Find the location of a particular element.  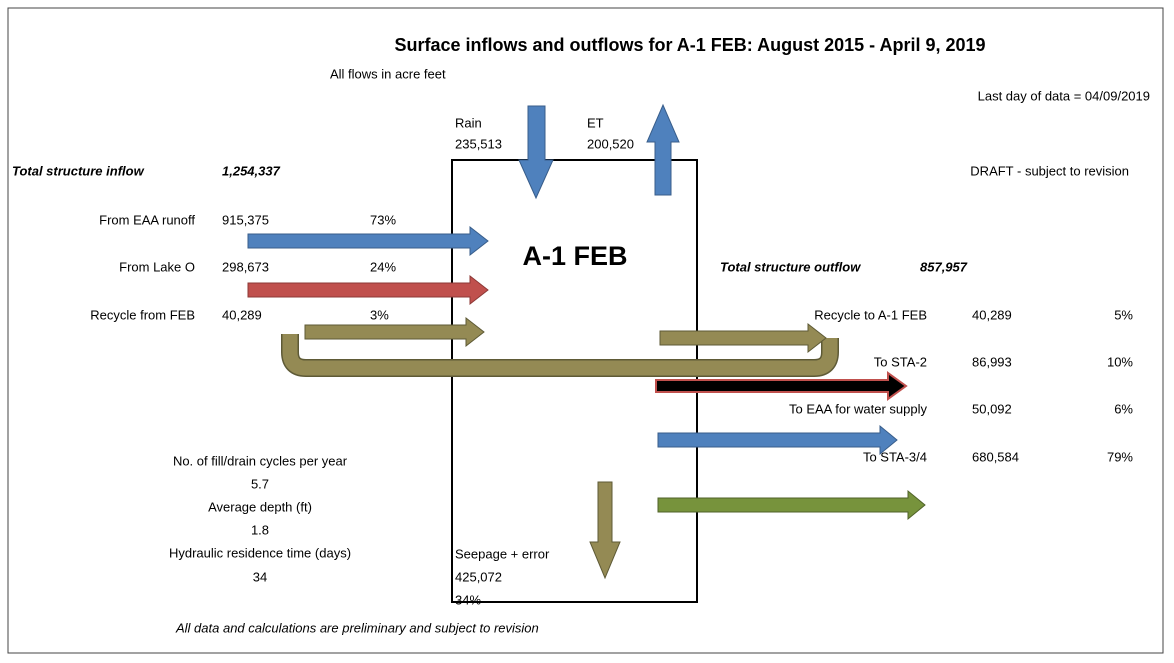

row-label: From EAA runoff is located at coordinates (147, 219).